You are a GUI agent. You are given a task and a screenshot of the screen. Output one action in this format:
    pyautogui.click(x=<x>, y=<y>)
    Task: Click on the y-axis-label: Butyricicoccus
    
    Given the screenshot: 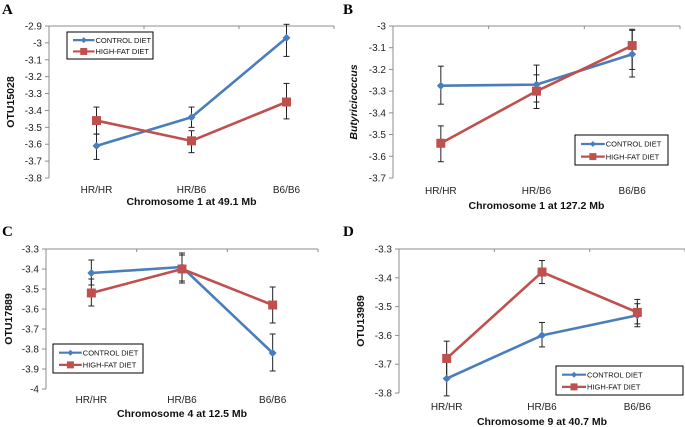 What is the action you would take?
    pyautogui.click(x=354, y=101)
    